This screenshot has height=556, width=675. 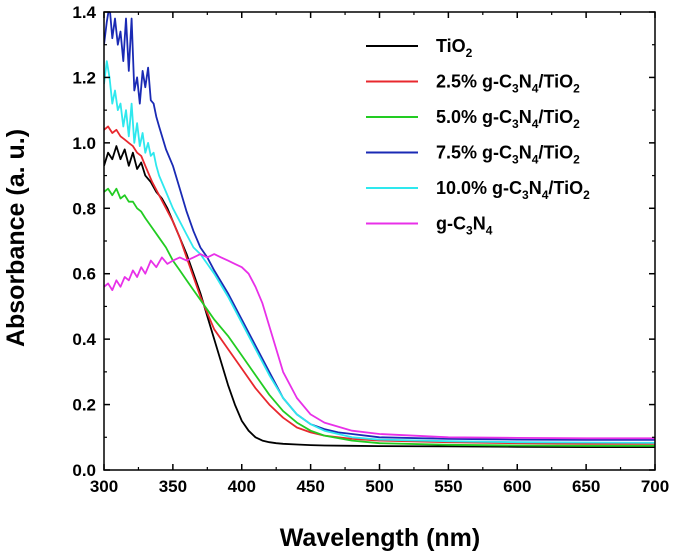 I want to click on legend-entry-4: 10.0% g-C3N4/TiO2, so click(x=478, y=190).